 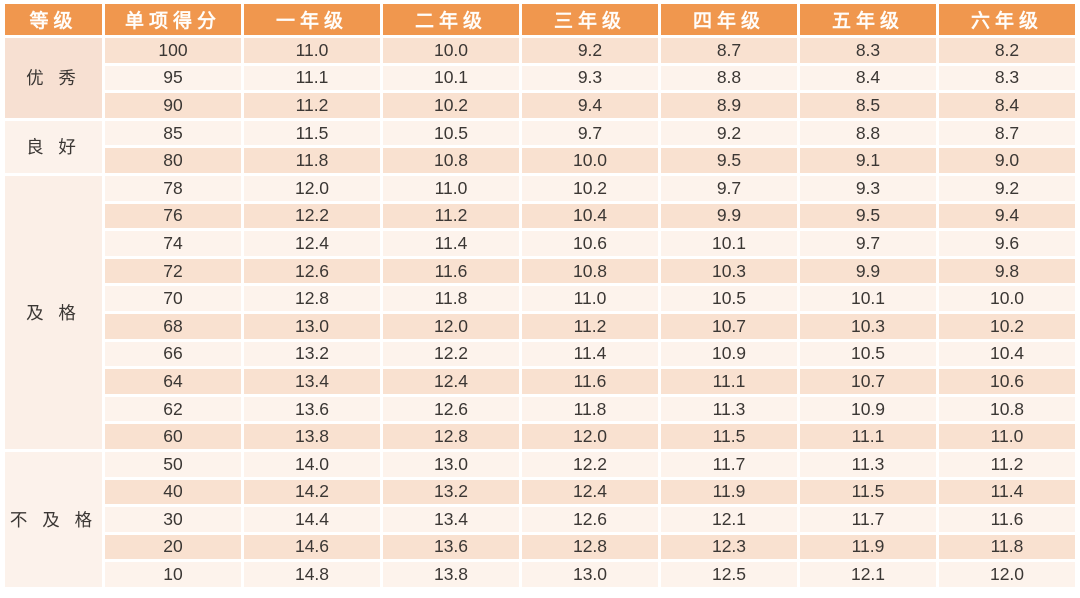 I want to click on value-cell: 9.3, so click(x=868, y=188).